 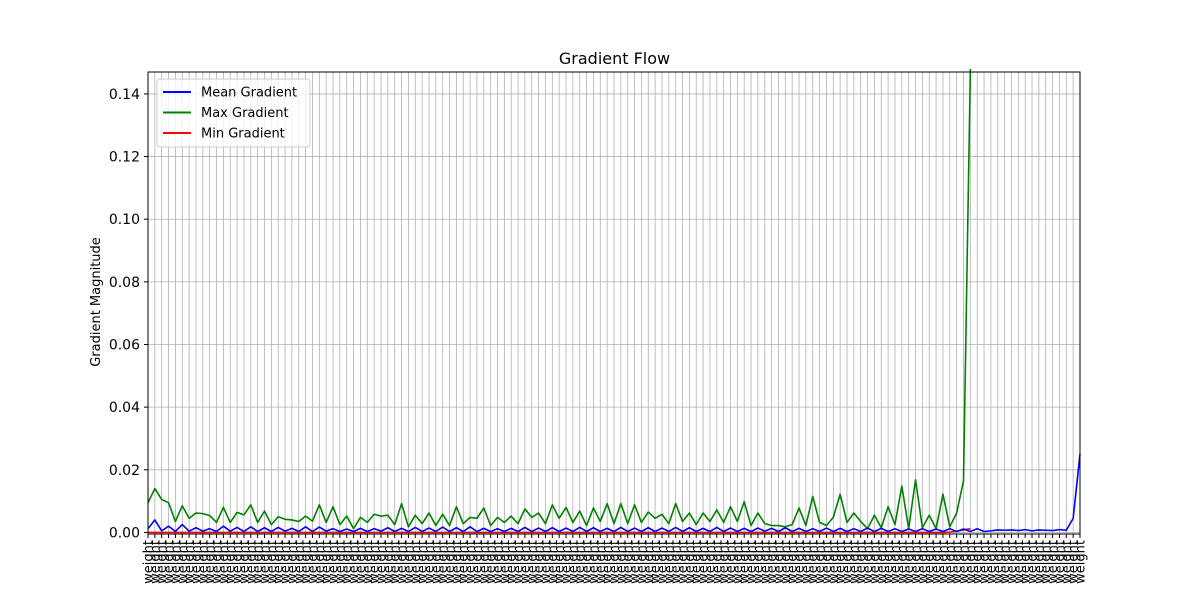 I want to click on y-tick-label: 0.02, so click(x=124, y=471).